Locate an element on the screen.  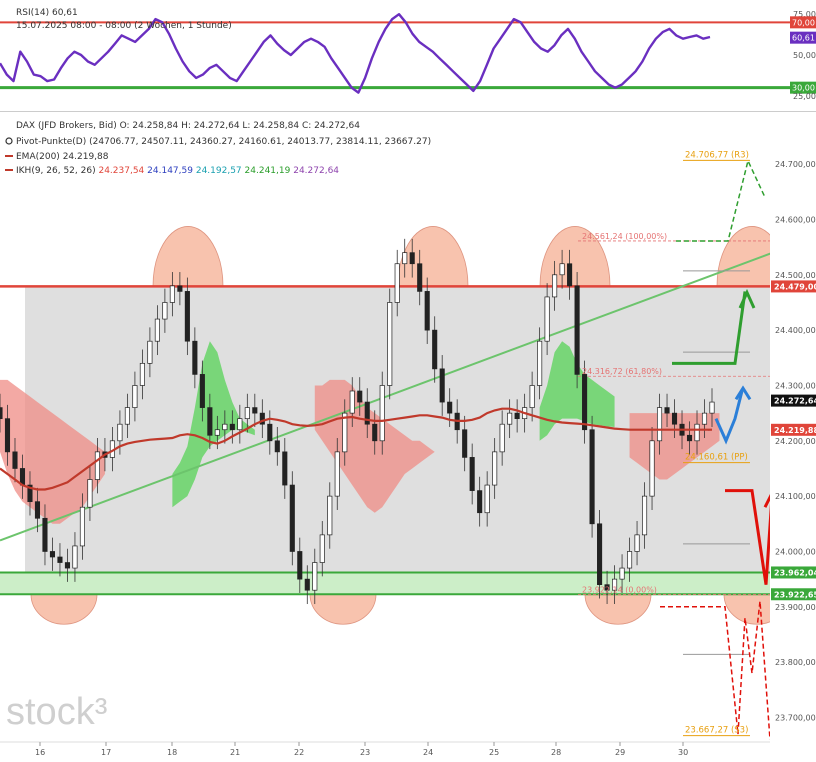
rsi-axis-label: 60,61 is located at coordinates (803, 38).